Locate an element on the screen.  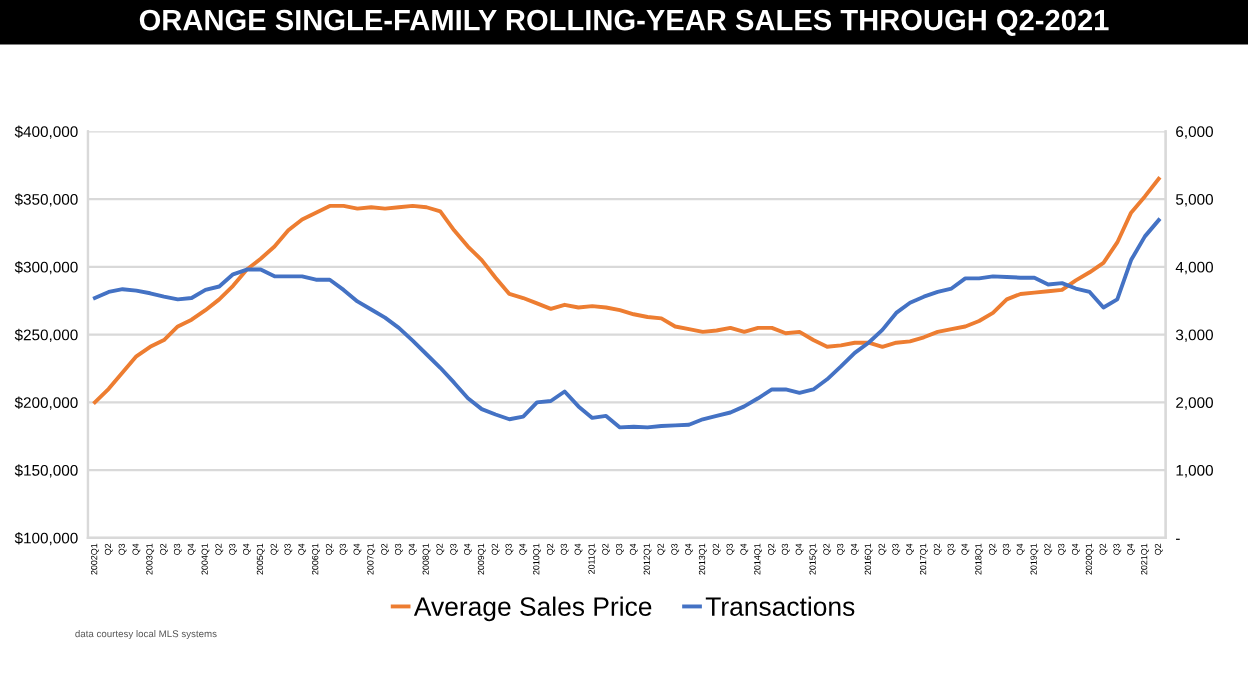
legend-label: Average Sales Price is located at coordinates (532, 609).